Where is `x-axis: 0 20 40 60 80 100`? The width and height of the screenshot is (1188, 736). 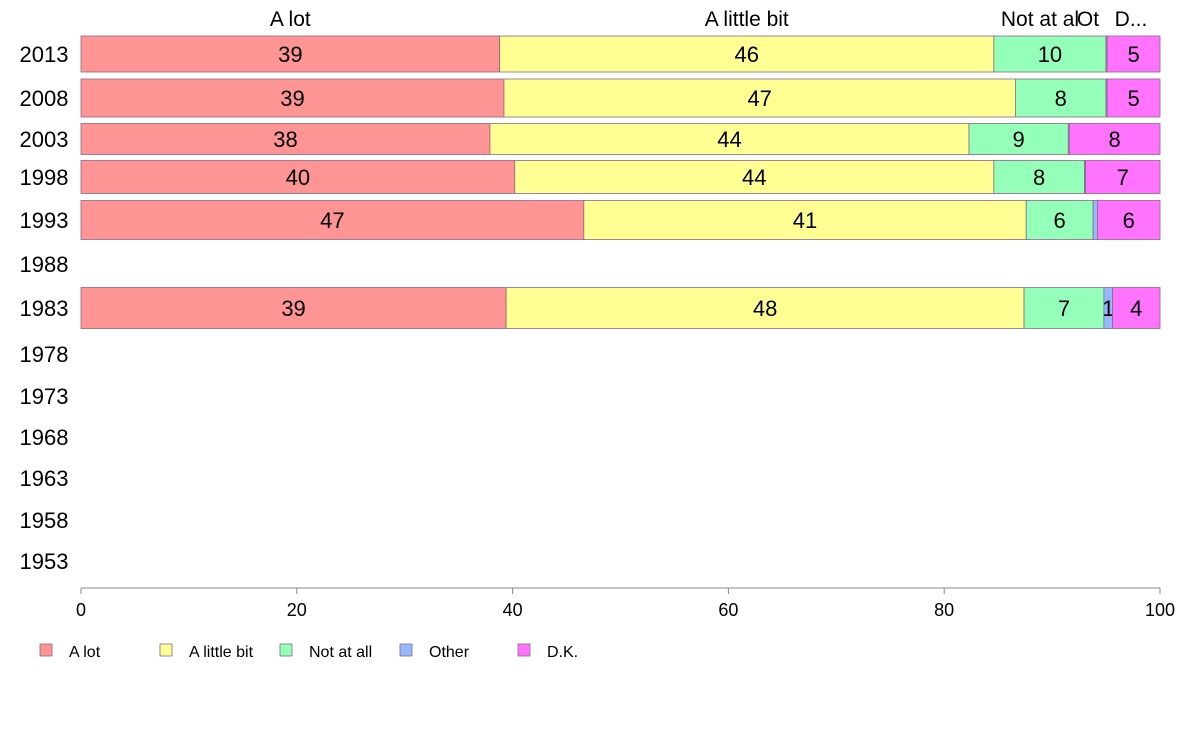
x-axis: 0 20 40 60 80 100 is located at coordinates (625, 603).